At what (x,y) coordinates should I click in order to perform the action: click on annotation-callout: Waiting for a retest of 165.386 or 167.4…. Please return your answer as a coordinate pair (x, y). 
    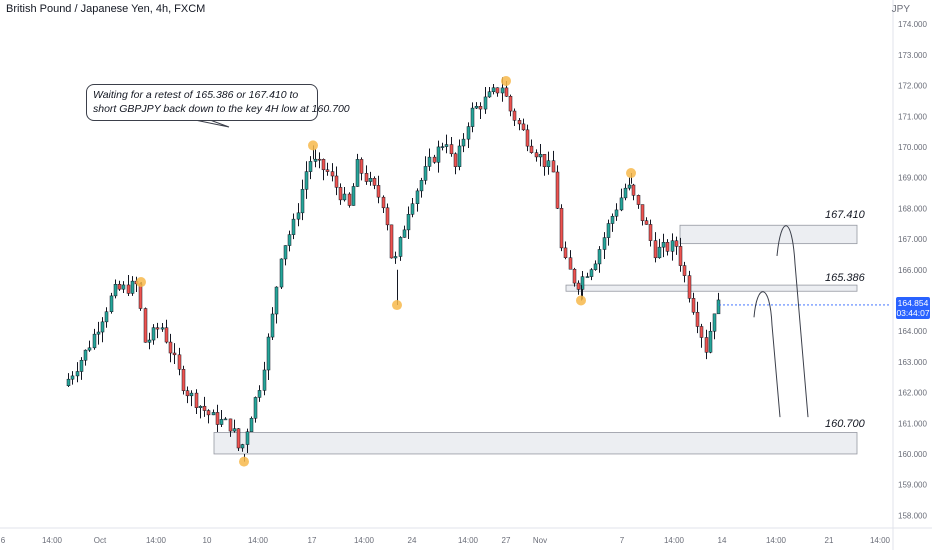
    Looking at the image, I should click on (218, 102).